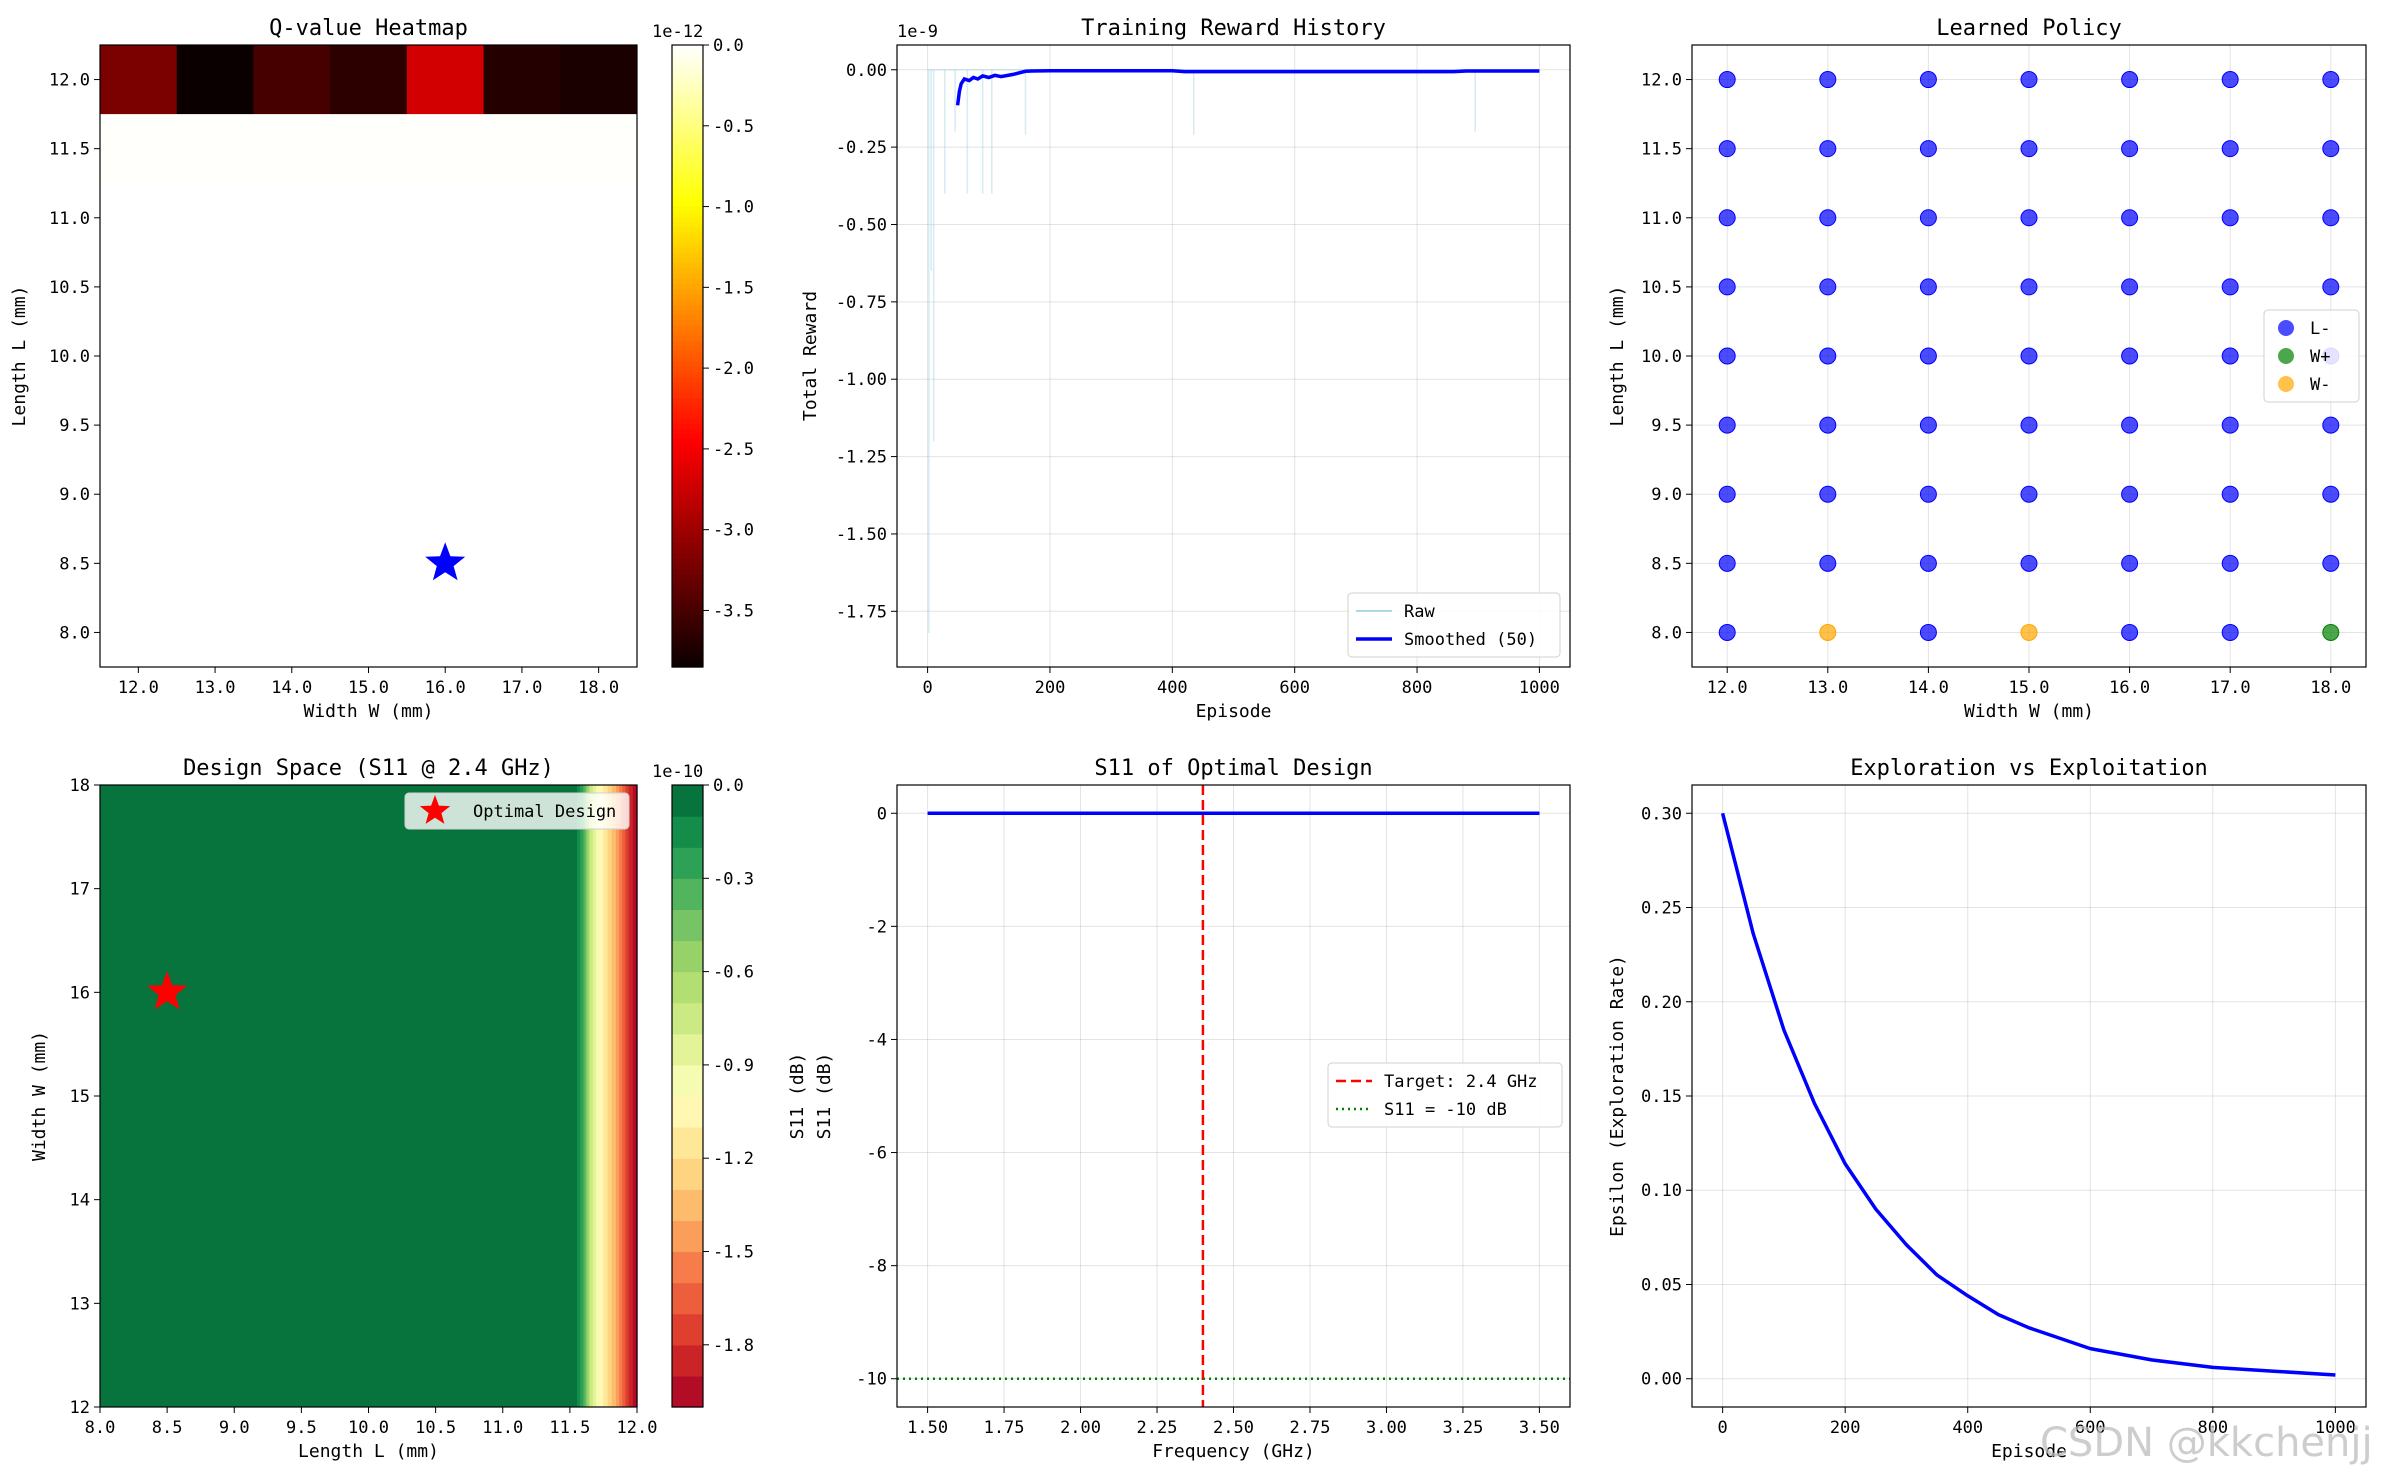 Image resolution: width=2383 pixels, height=1484 pixels. What do you see at coordinates (733, 973) in the screenshot?
I see `colorbar-tick-label: -0.6` at bounding box center [733, 973].